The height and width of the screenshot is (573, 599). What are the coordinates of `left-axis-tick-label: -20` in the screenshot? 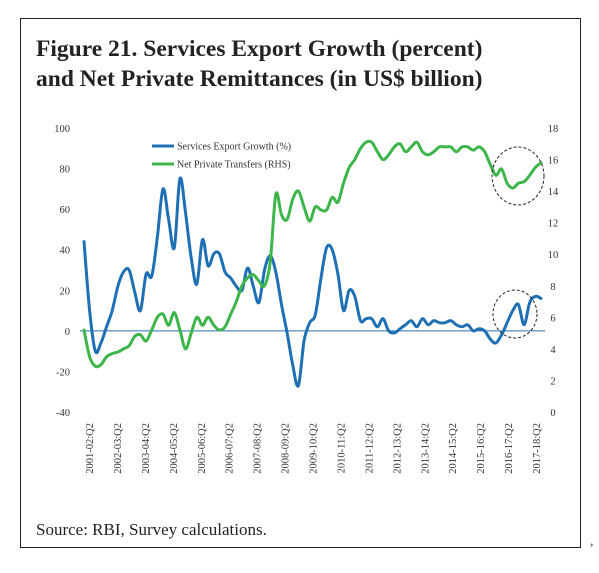 It's located at (63, 372).